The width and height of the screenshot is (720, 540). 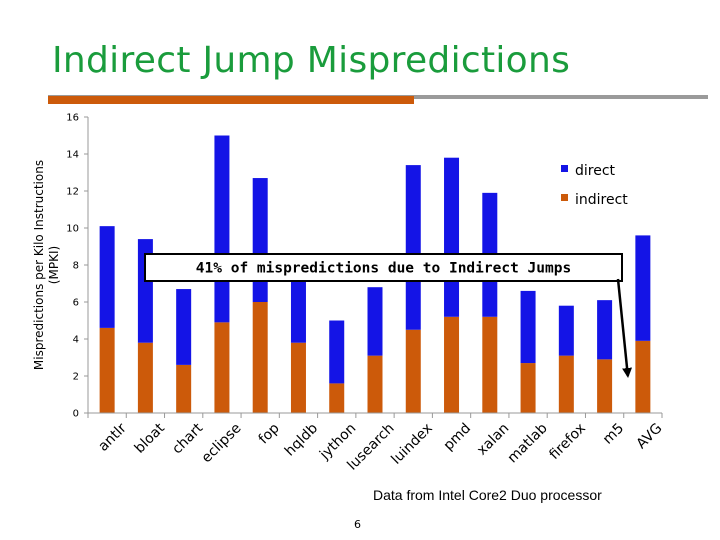 I want to click on x-tick-label: fop, so click(x=269, y=433).